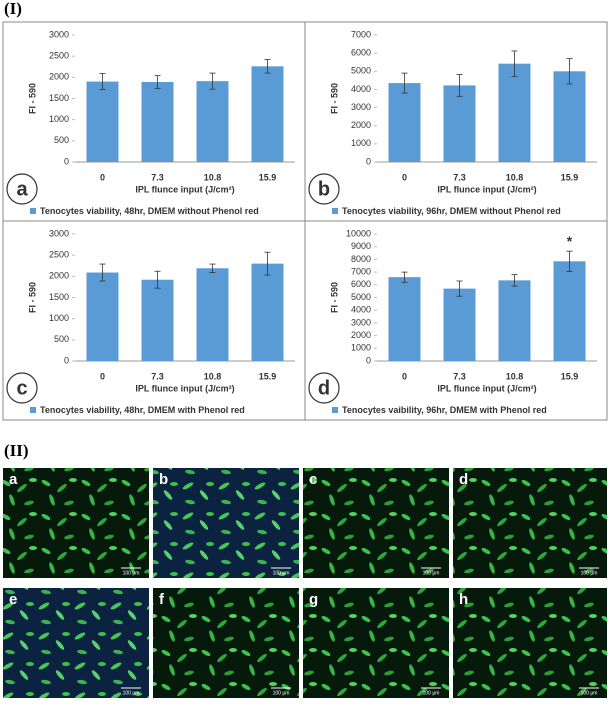 The height and width of the screenshot is (706, 610). I want to click on y-tick-label: 9000, so click(361, 246).